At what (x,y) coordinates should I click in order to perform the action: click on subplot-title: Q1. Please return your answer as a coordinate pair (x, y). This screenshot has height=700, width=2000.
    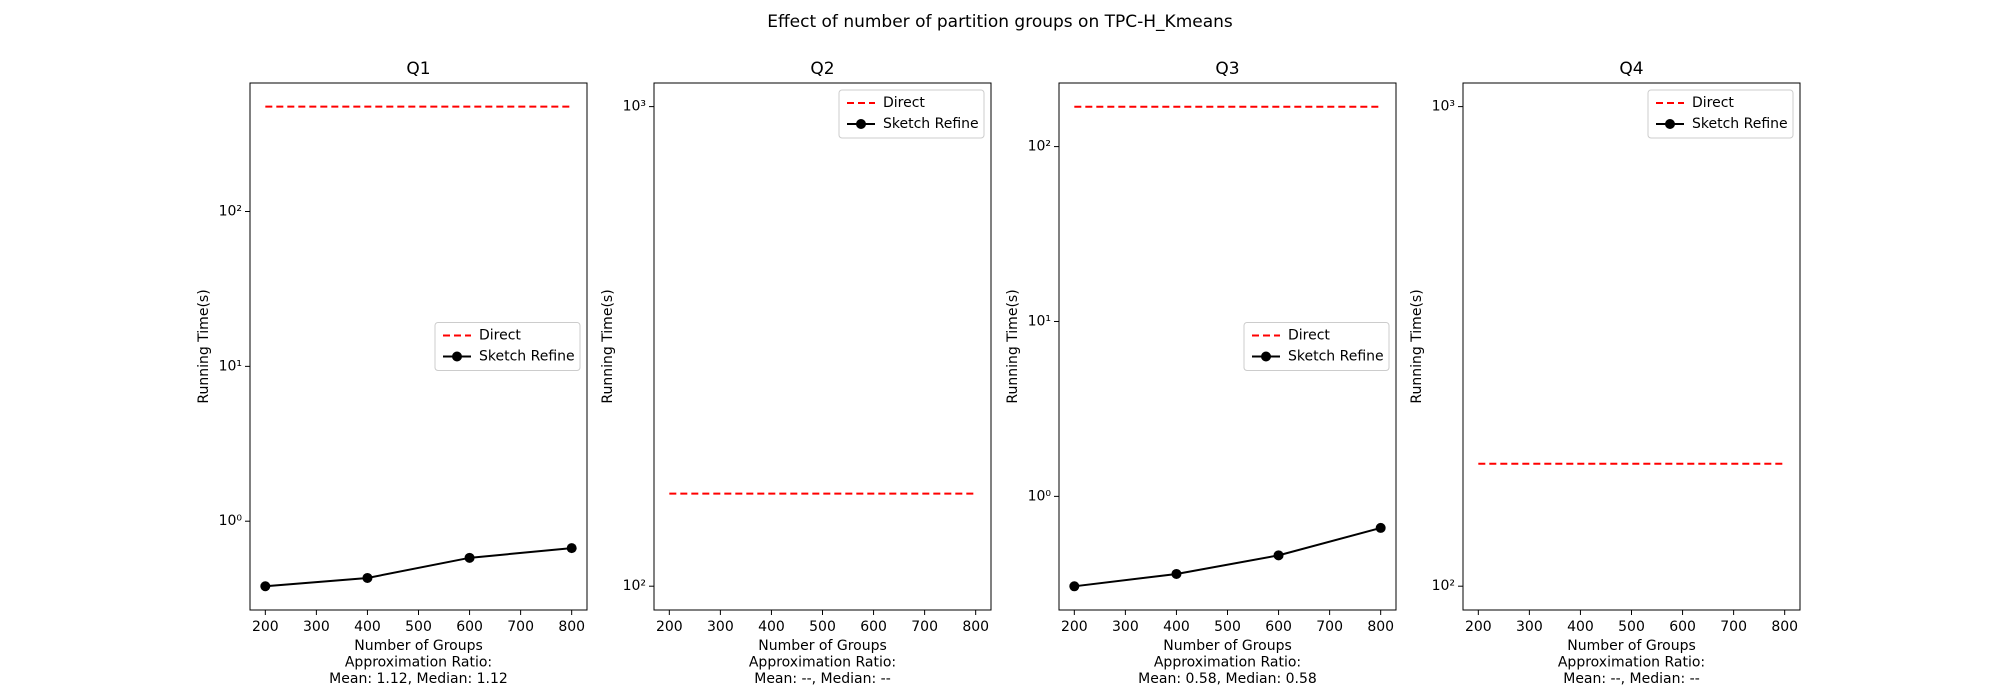
    Looking at the image, I should click on (418, 69).